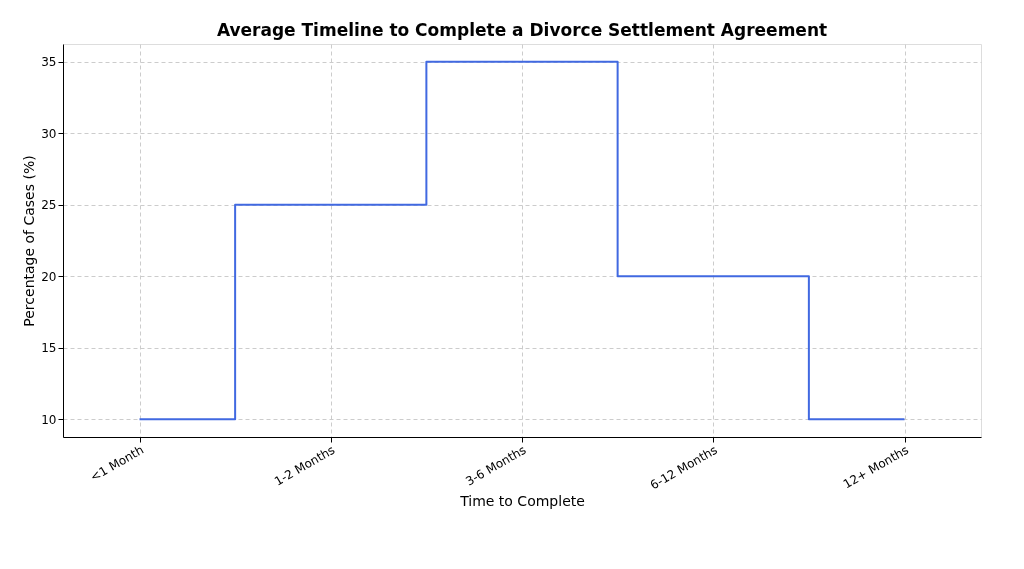  Describe the element at coordinates (522, 30) in the screenshot. I see `chart-title: Average Timeline to Complete a Divorce Settlement Agreement` at that location.